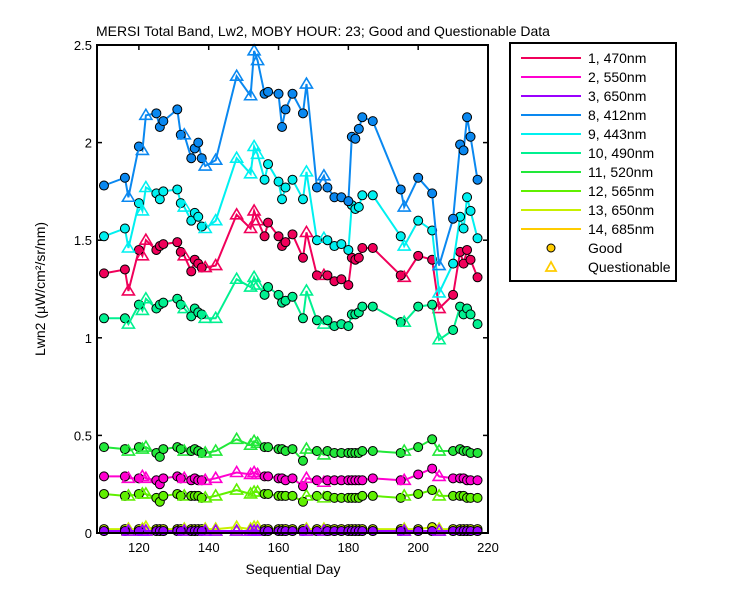  Describe the element at coordinates (83, 240) in the screenshot. I see `y-tick-label: 1.5` at that location.